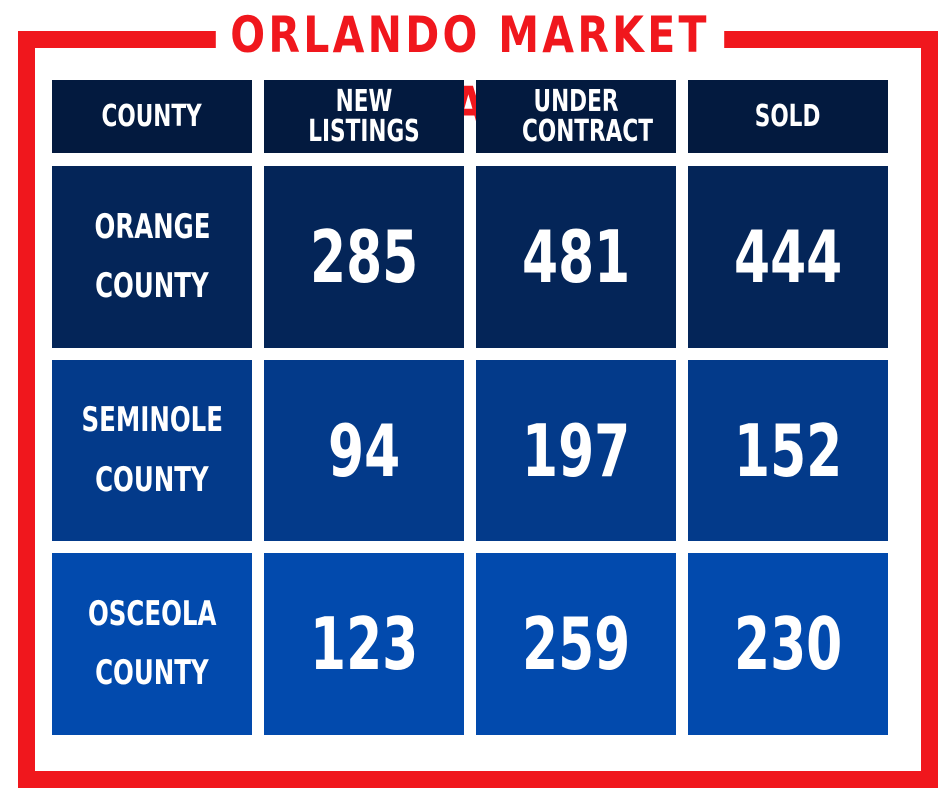 The width and height of the screenshot is (940, 788). What do you see at coordinates (364, 257) in the screenshot?
I see `value-new-listings-orange: 285` at bounding box center [364, 257].